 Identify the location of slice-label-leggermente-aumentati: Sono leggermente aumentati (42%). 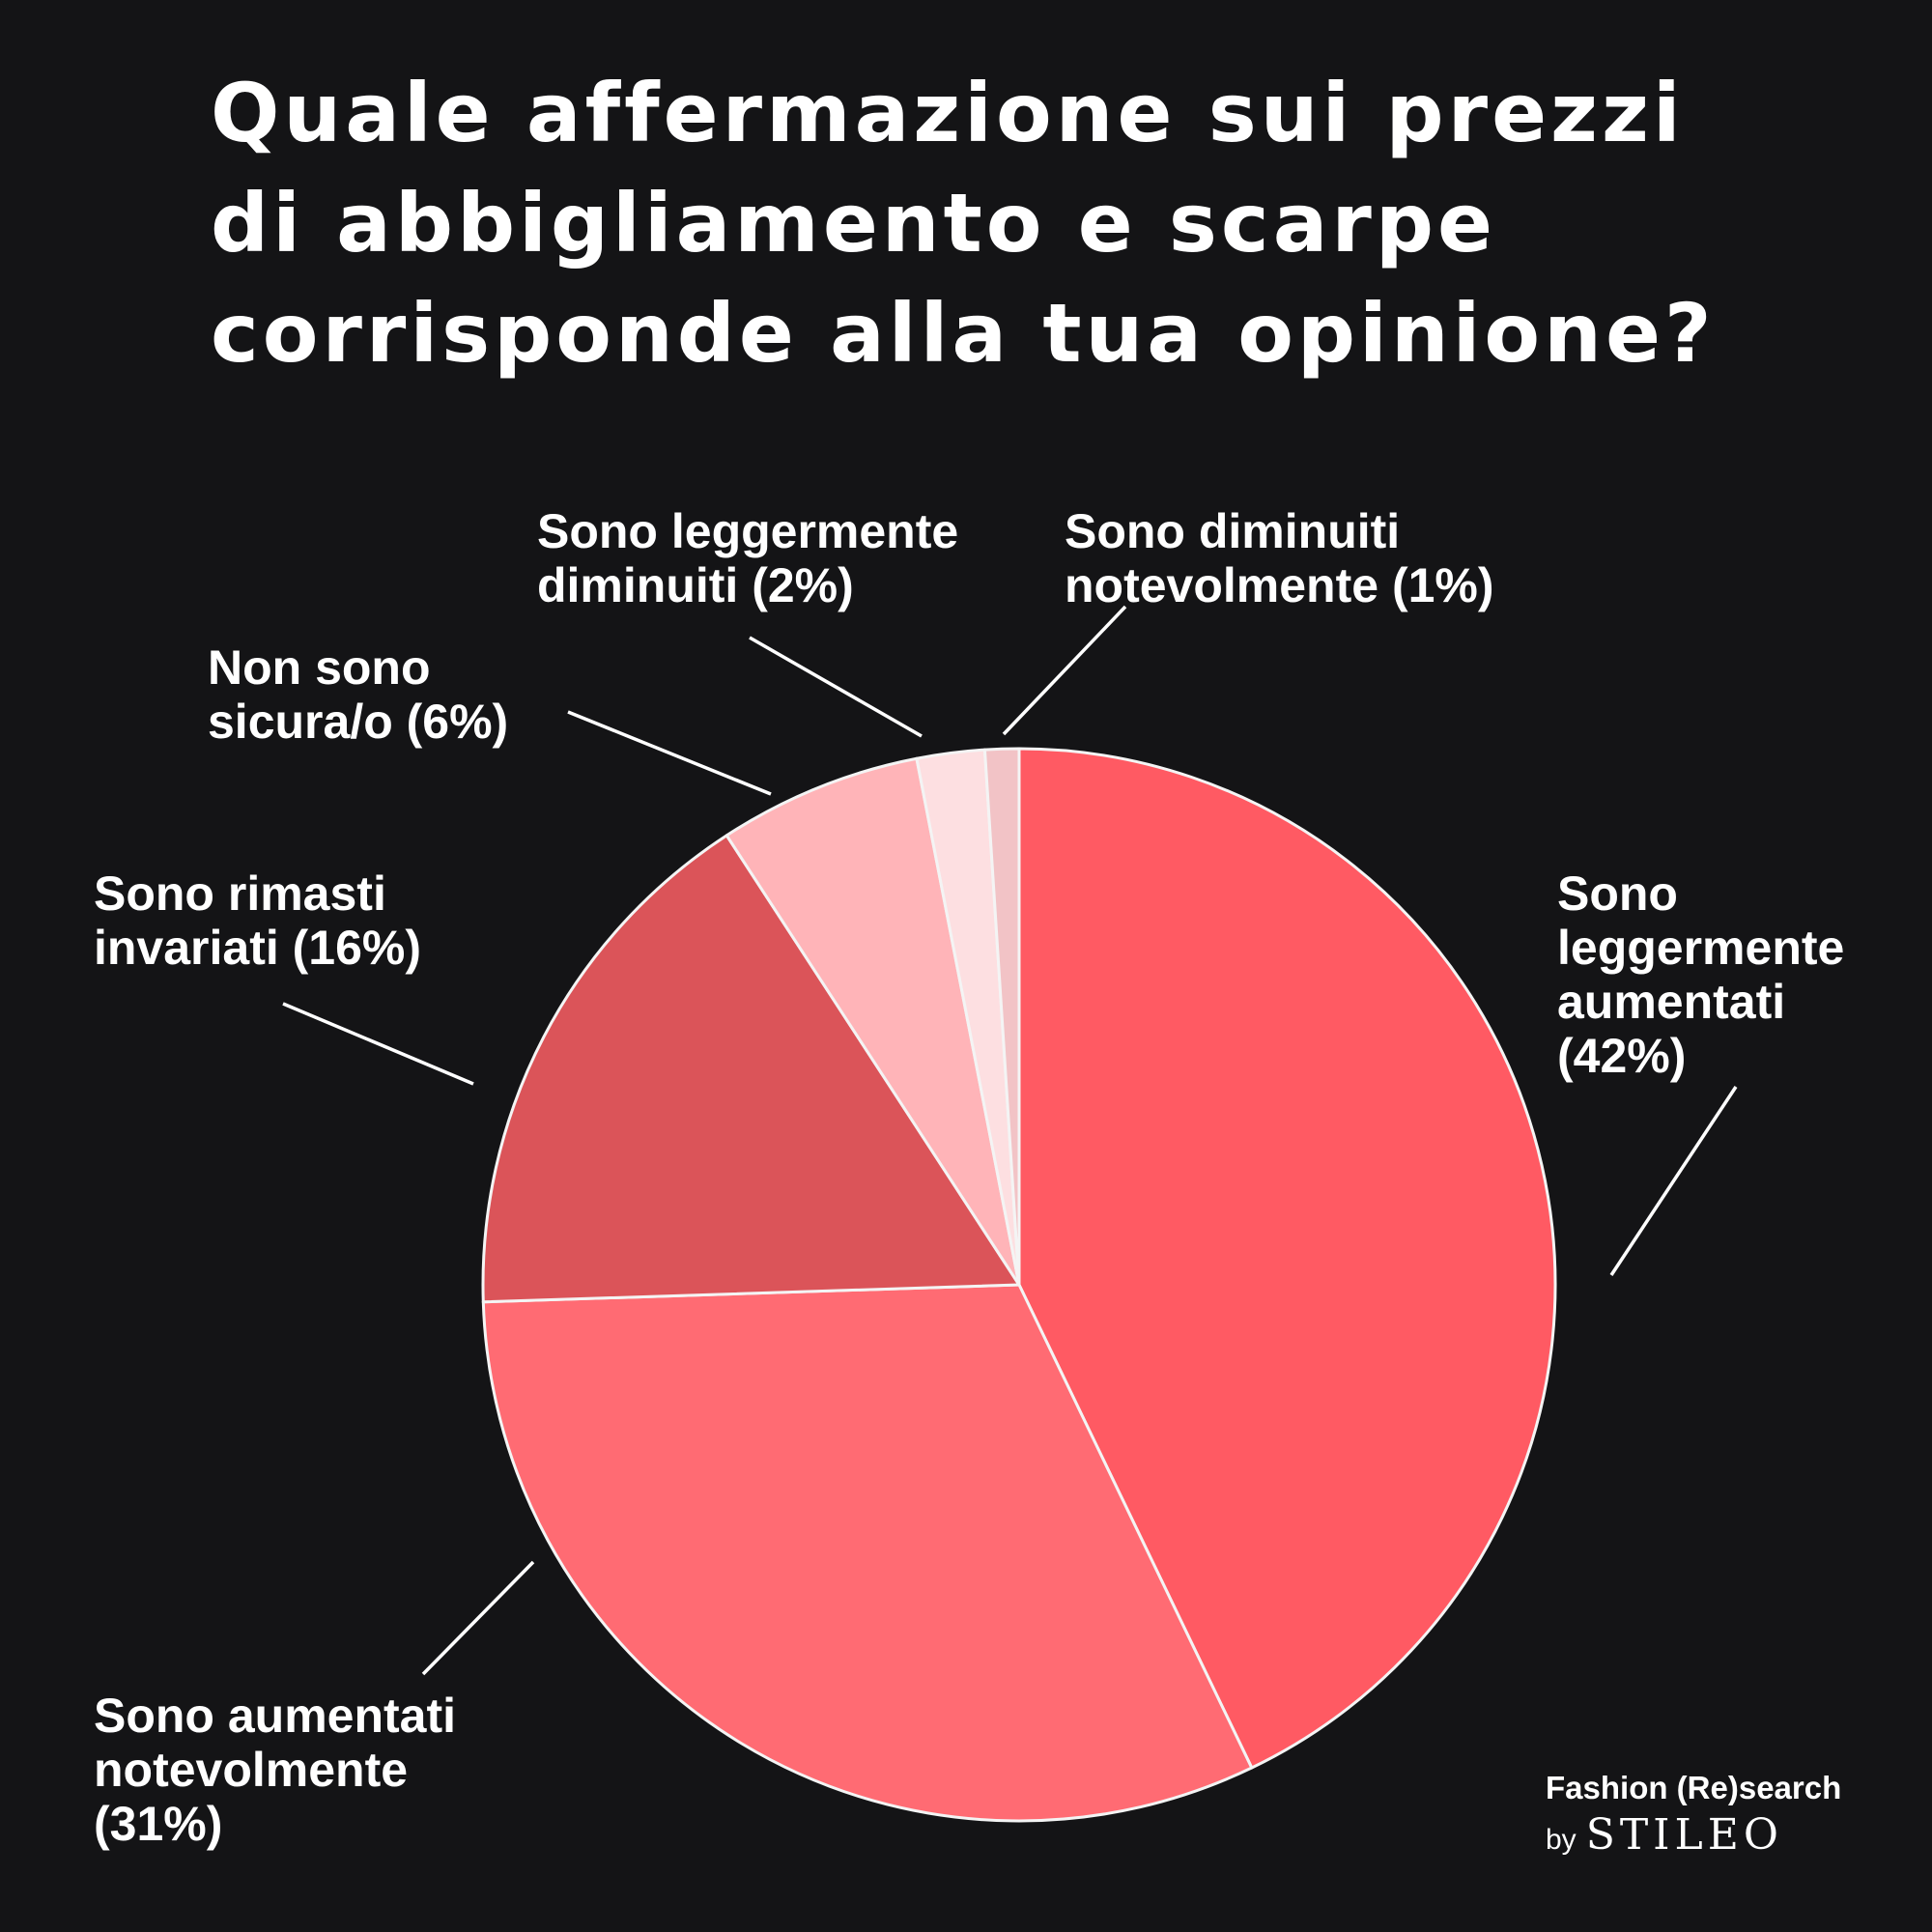
(1700, 975).